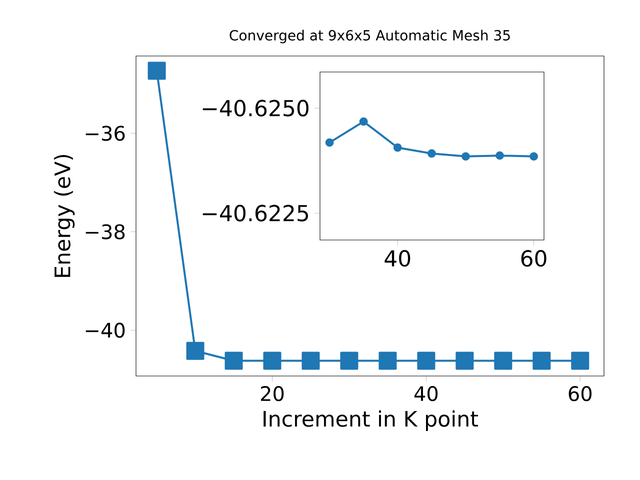 The width and height of the screenshot is (640, 480). Describe the element at coordinates (272, 394) in the screenshot. I see `x-tick-label: 20` at that location.